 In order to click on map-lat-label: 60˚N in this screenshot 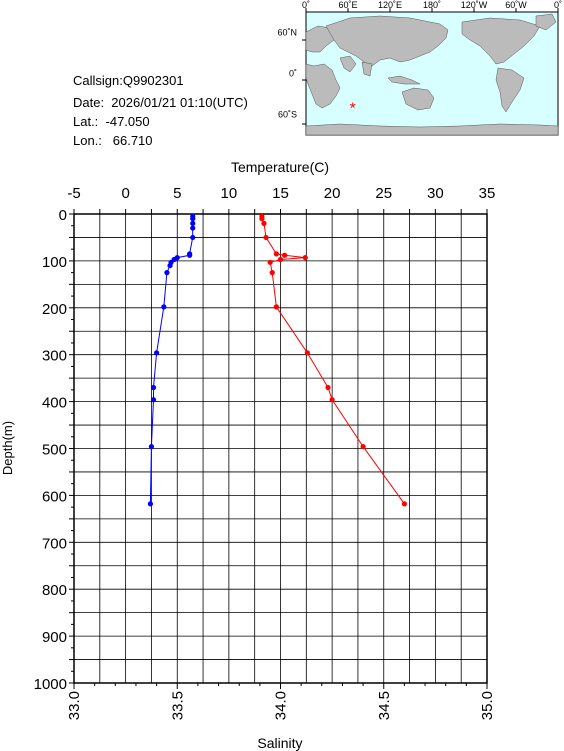, I will do `click(287, 33)`.